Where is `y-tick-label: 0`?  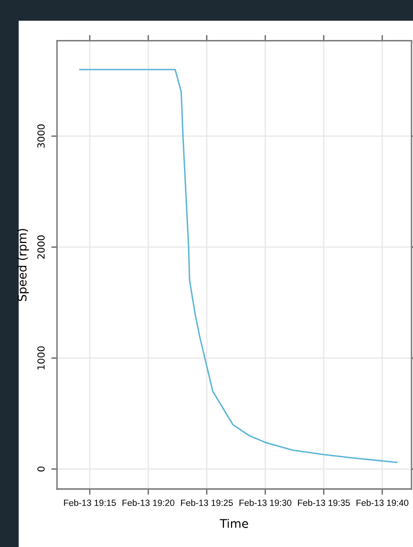
y-tick-label: 0 is located at coordinates (41, 469).